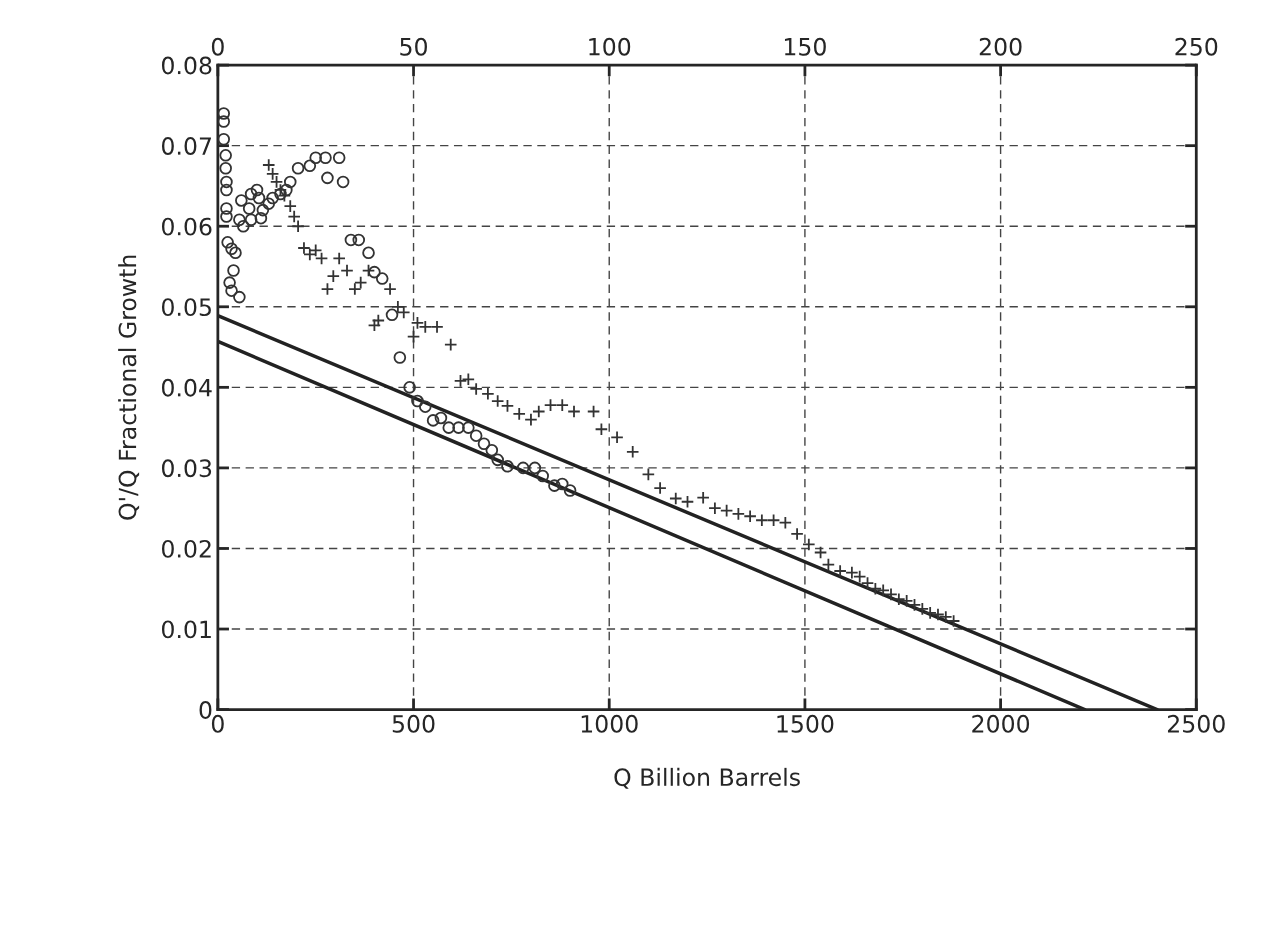 The image size is (1274, 930). I want to click on x-tick-label: 500, so click(413, 723).